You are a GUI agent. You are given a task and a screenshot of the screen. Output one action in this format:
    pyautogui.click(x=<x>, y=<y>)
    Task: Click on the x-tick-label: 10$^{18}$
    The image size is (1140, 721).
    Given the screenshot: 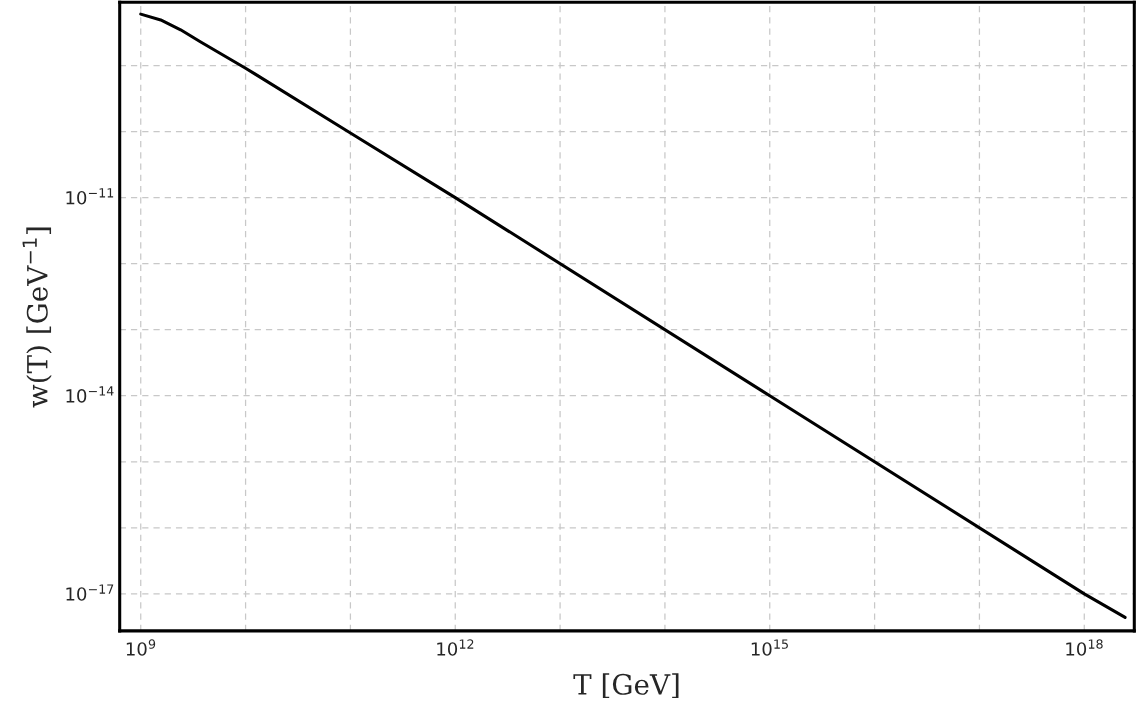 What is the action you would take?
    pyautogui.click(x=1084, y=647)
    